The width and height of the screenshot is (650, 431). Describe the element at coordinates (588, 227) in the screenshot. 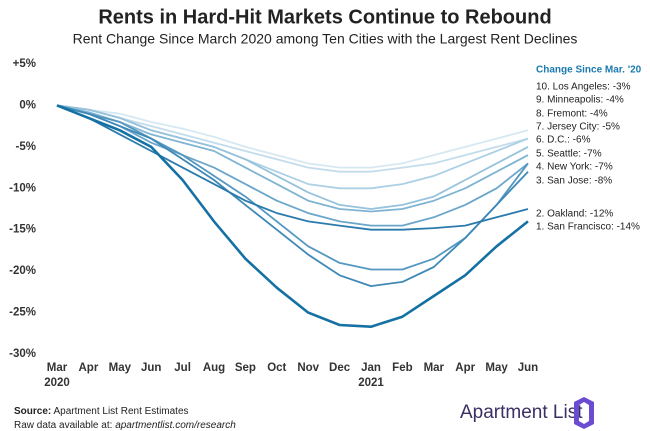

I see `legend-label: 1. San Francisco: -14%` at that location.